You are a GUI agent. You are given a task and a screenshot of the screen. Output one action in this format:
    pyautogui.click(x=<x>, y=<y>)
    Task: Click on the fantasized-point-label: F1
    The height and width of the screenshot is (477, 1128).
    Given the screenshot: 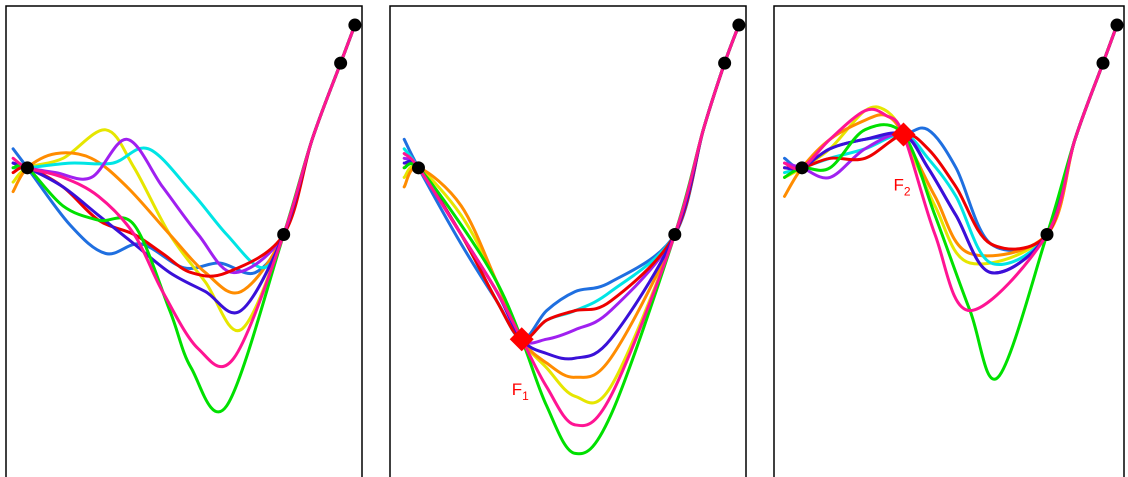 What is the action you would take?
    pyautogui.click(x=520, y=391)
    